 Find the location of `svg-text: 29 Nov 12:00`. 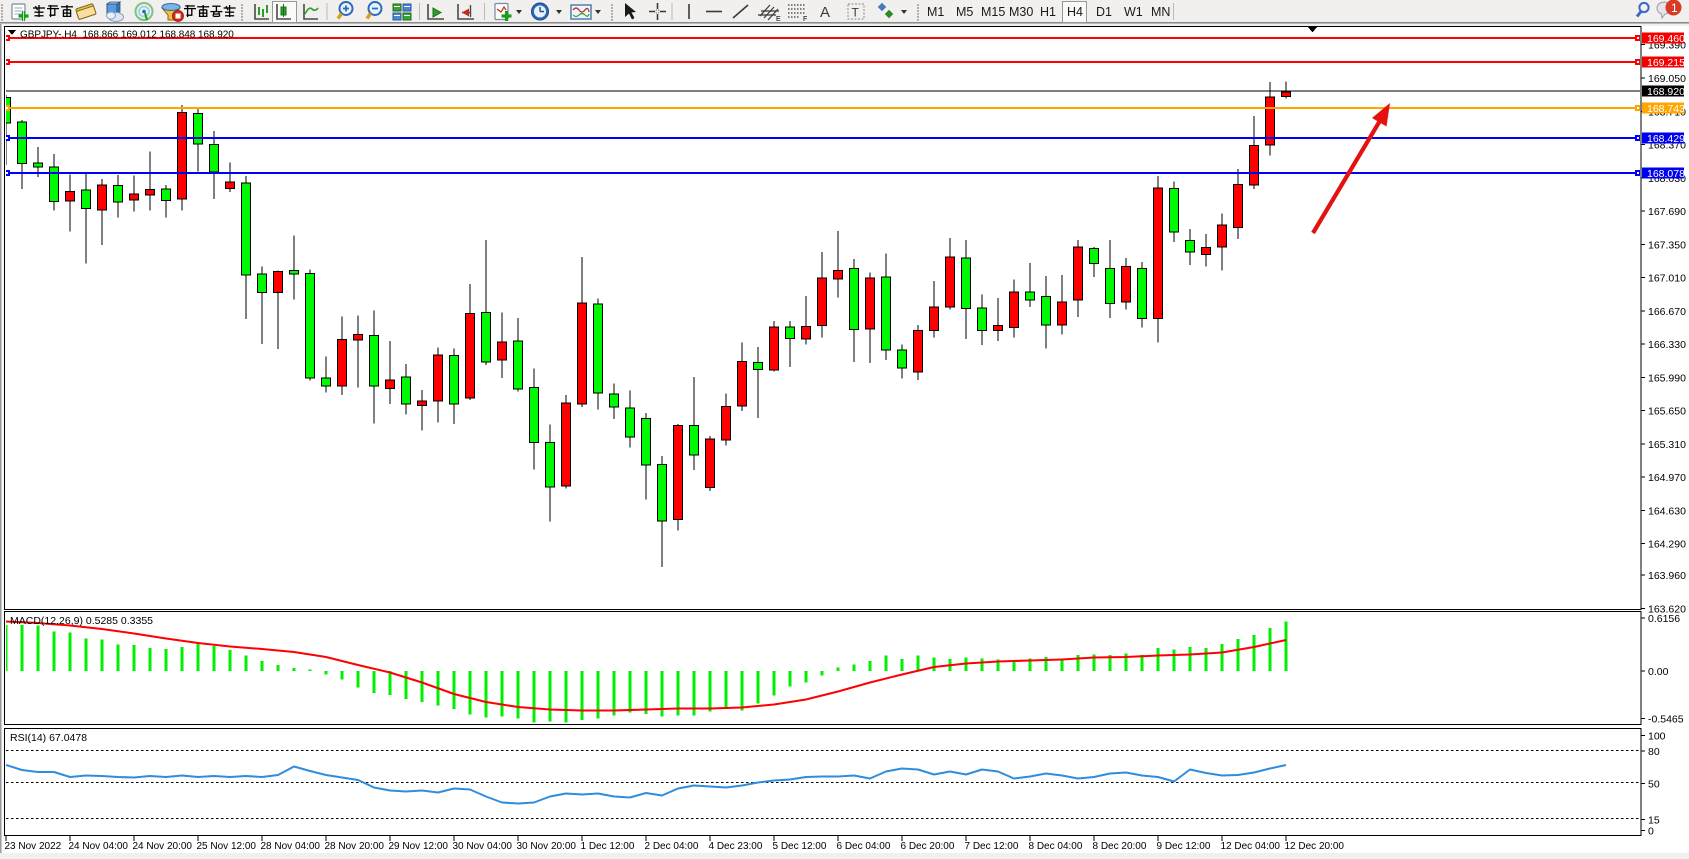

svg-text: 29 Nov 12:00 is located at coordinates (419, 846).